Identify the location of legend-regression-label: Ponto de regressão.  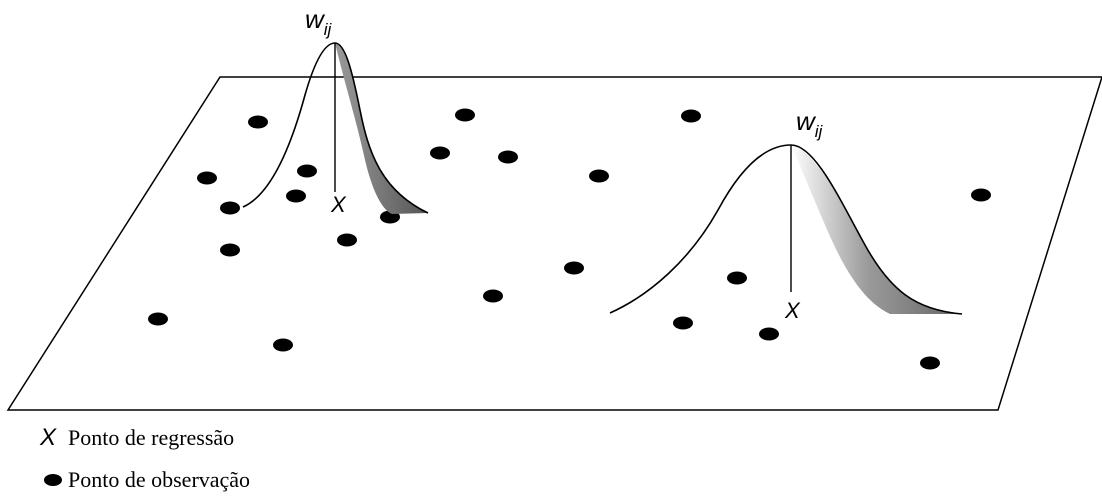
(151, 437).